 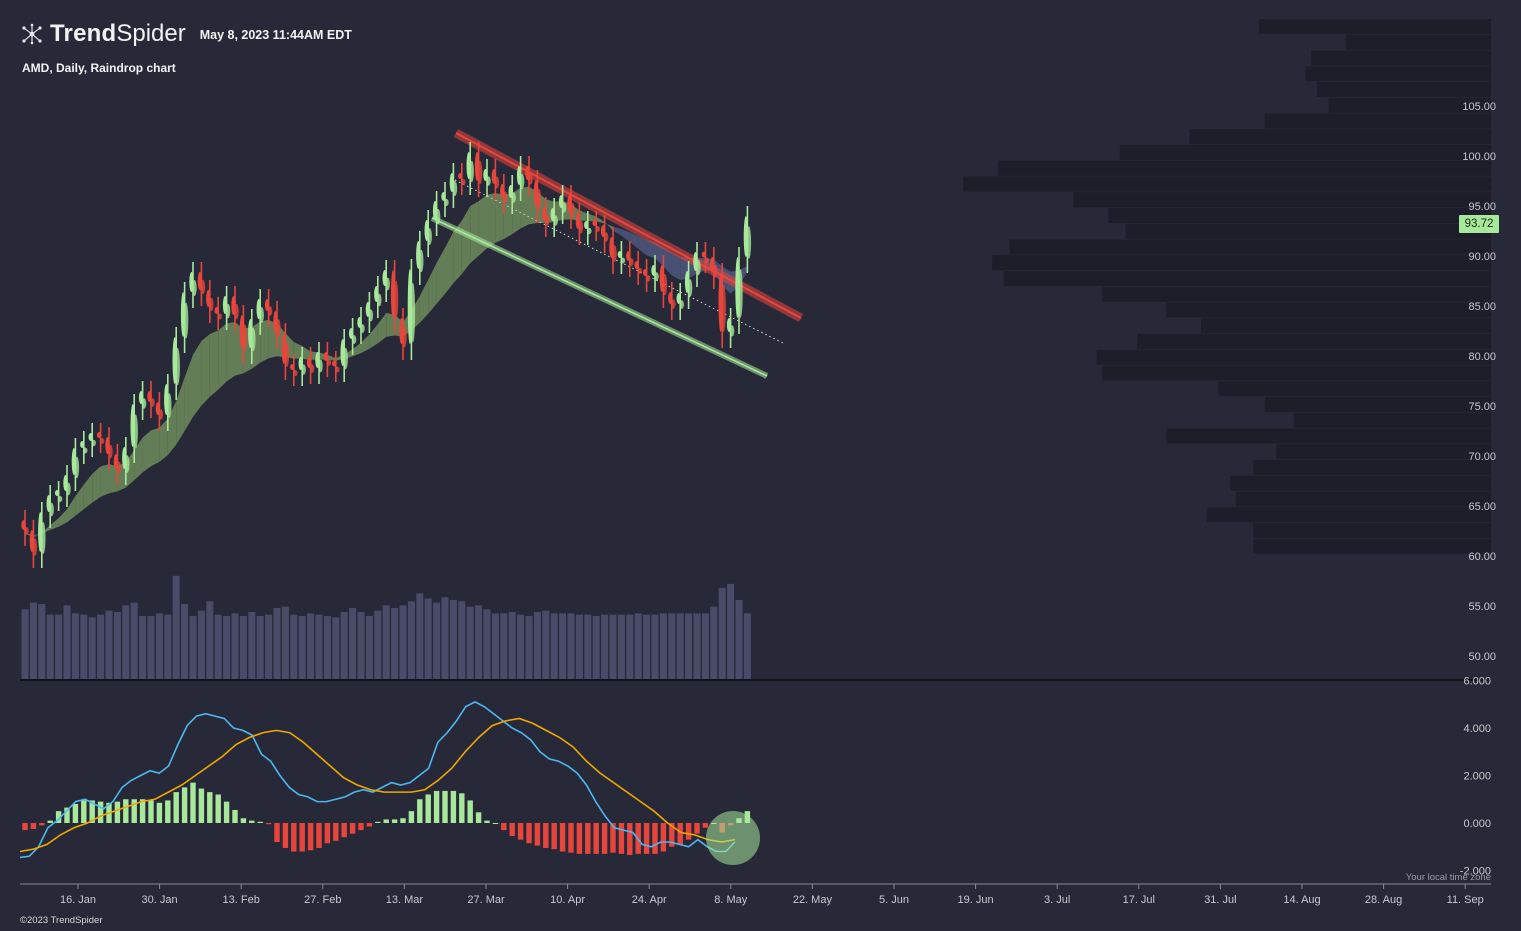 I want to click on support-line-core, so click(x=599, y=297).